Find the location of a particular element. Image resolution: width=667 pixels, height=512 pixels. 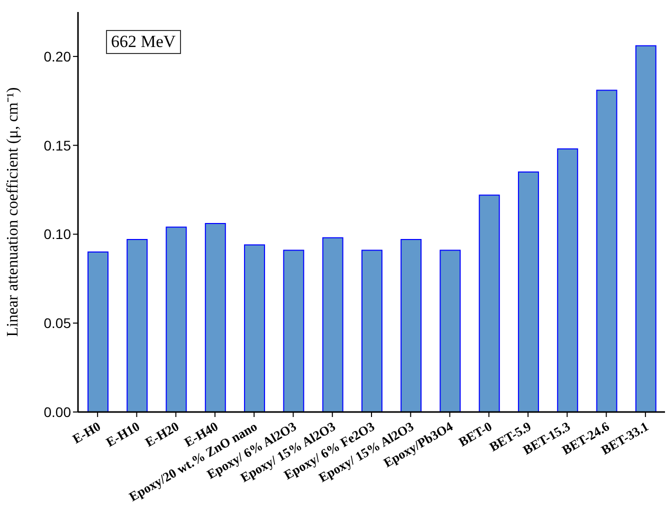

y-tick-label: 0.05 is located at coordinates (58, 323).